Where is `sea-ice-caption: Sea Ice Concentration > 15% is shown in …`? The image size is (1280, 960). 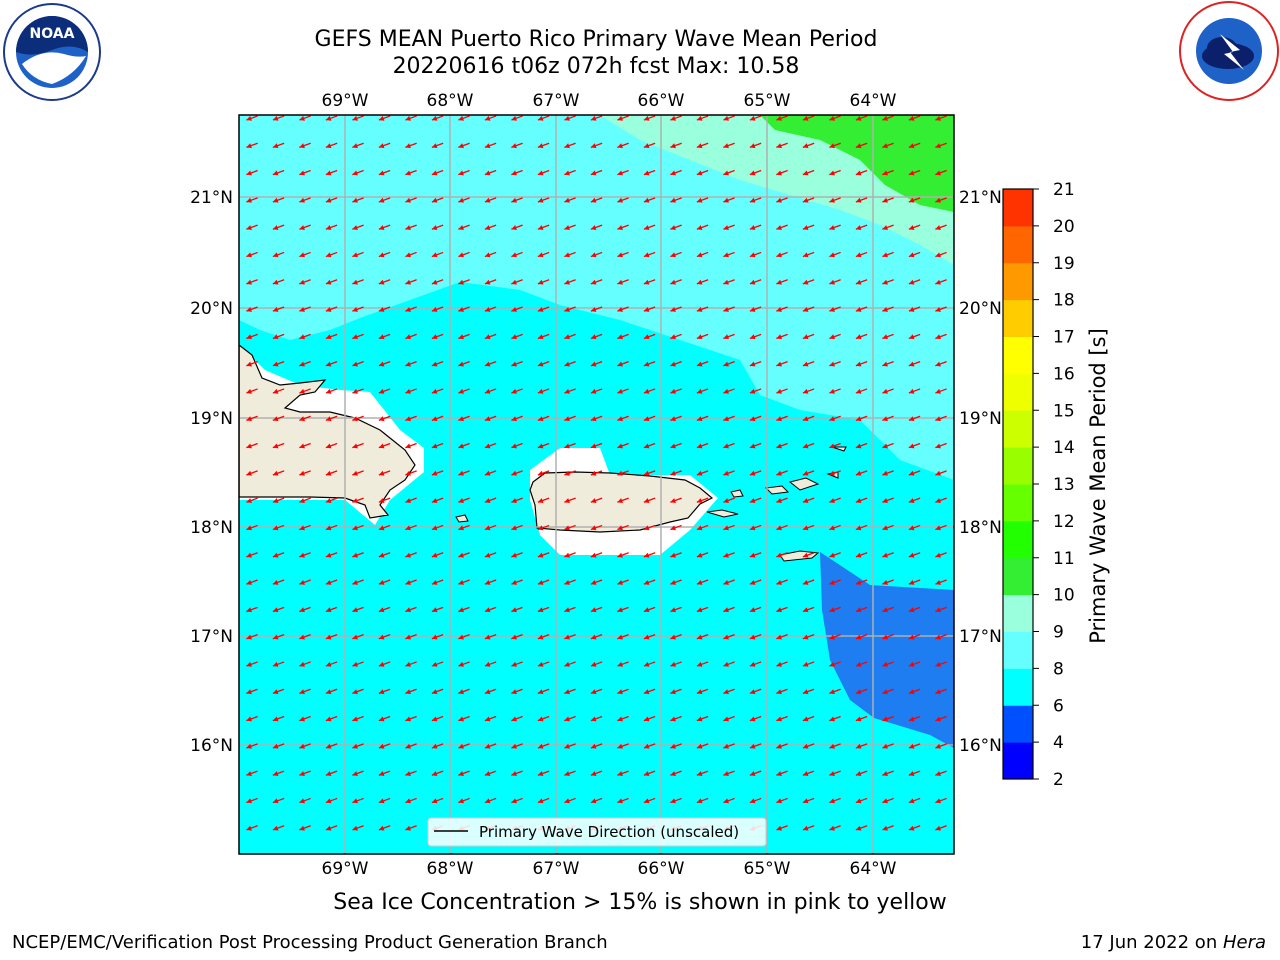
sea-ice-caption: Sea Ice Concentration > 15% is shown in … is located at coordinates (640, 902).